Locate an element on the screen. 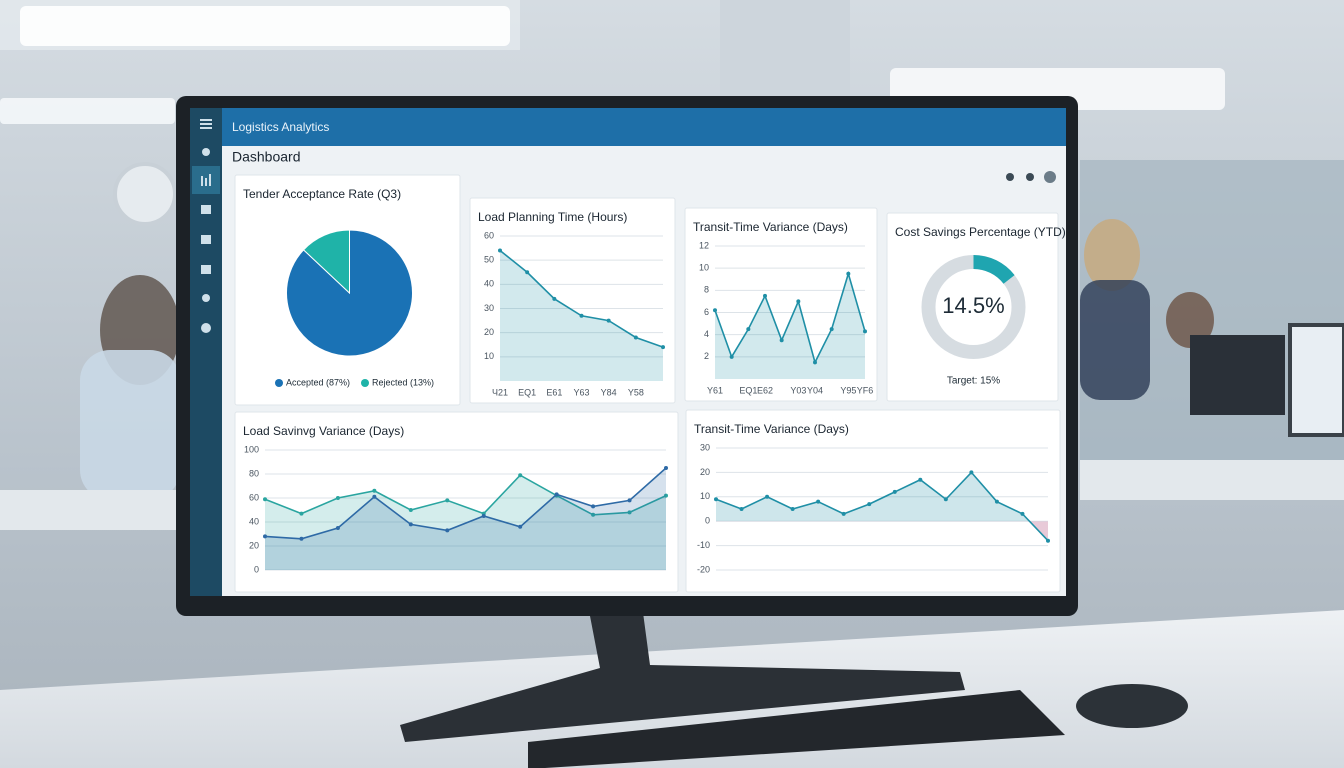 The width and height of the screenshot is (1344, 768). x-tick-label: Y61 is located at coordinates (715, 390).